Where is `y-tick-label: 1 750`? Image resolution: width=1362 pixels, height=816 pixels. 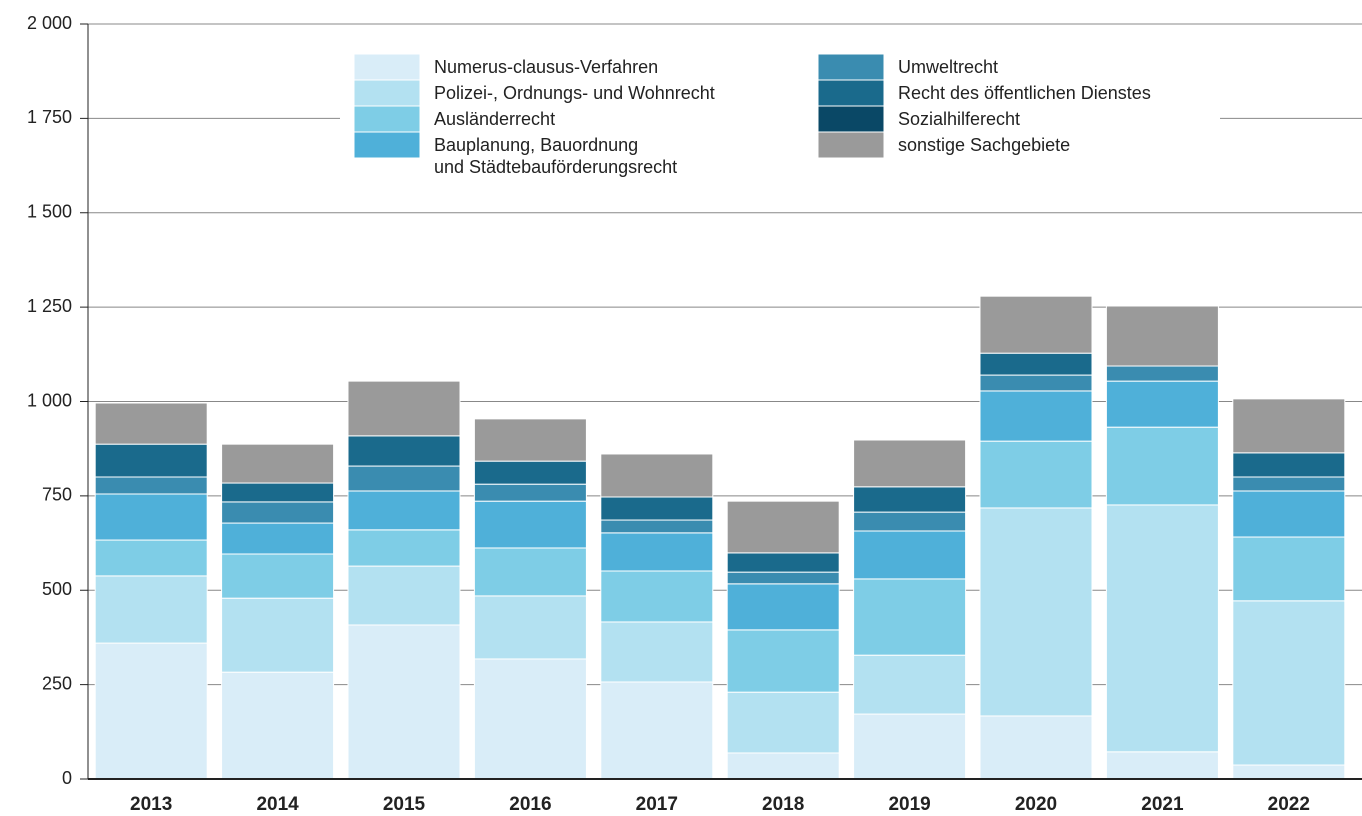
y-tick-label: 1 750 is located at coordinates (49, 117).